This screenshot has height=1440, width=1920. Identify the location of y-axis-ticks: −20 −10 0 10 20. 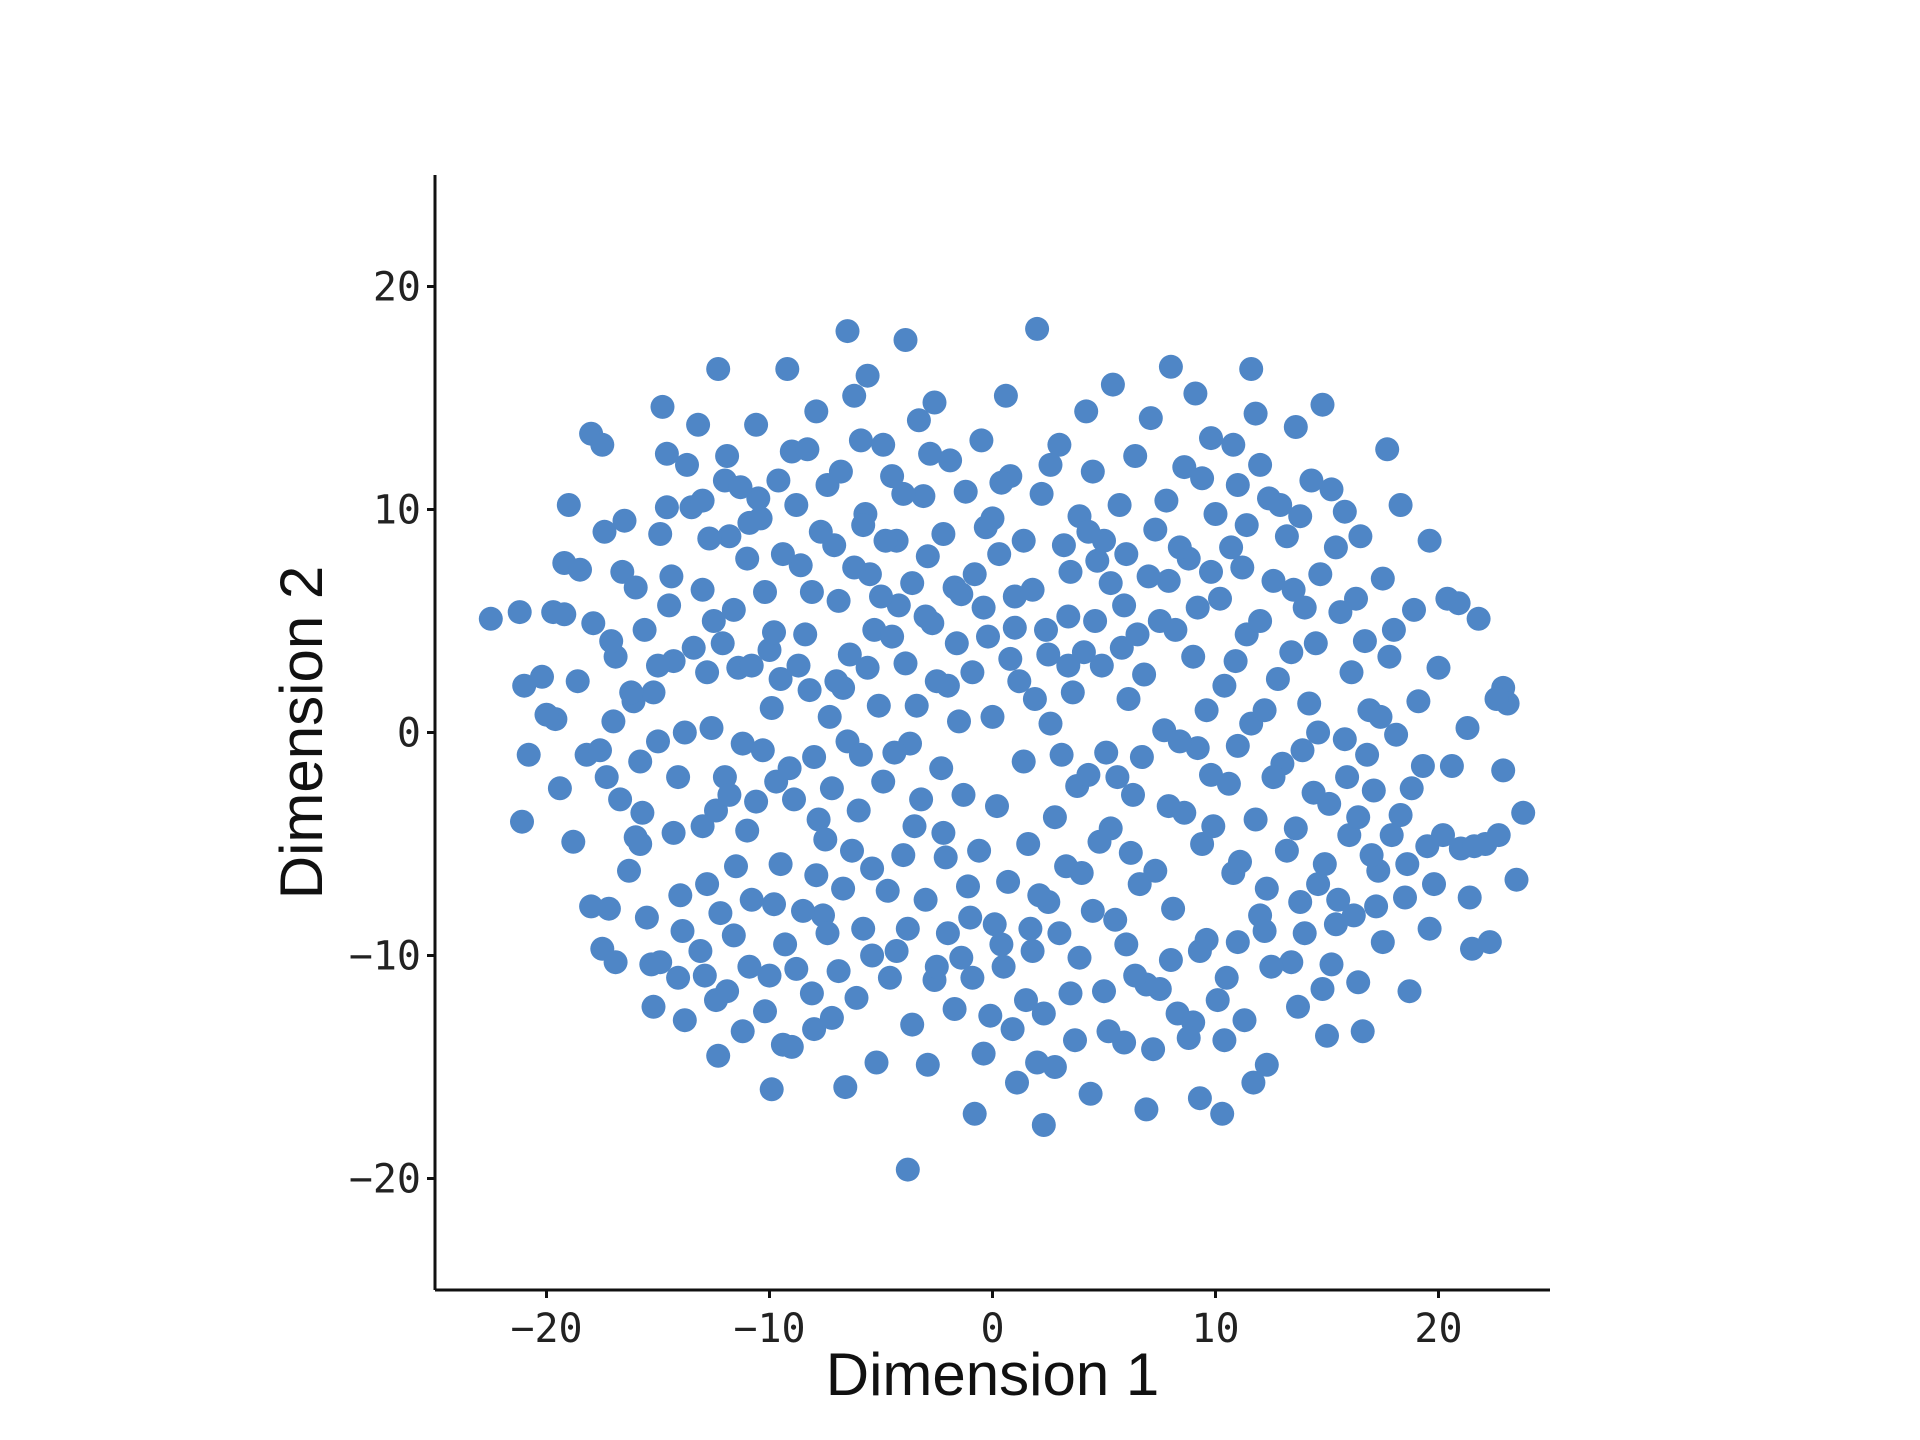
(392, 734).